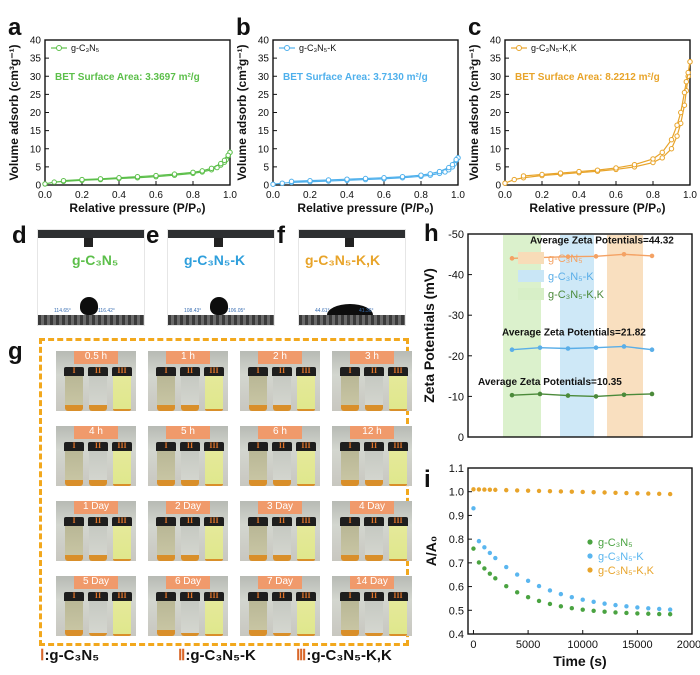 This screenshot has height=675, width=700. I want to click on y-tick-label: 25, so click(36, 95).